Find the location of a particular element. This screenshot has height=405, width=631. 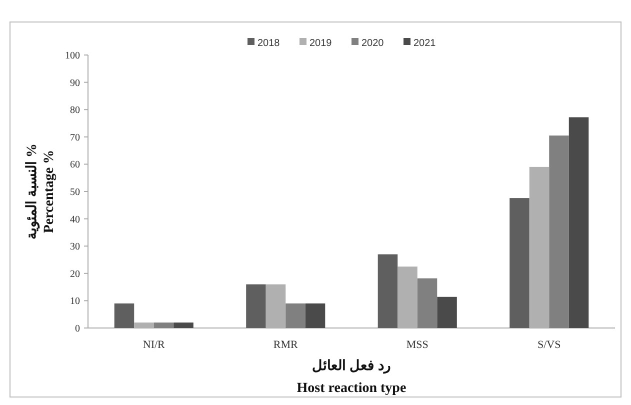

legend-label: 2021 is located at coordinates (425, 43).